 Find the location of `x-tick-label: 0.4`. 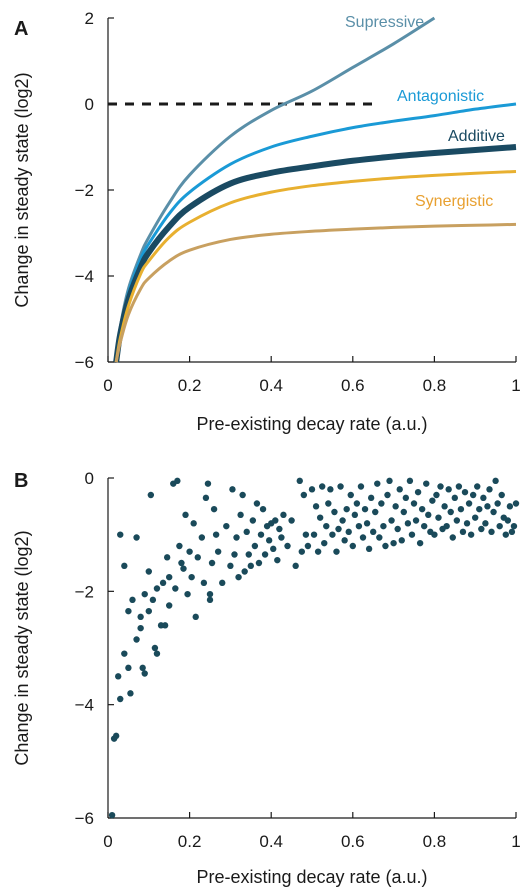

x-tick-label: 0.4 is located at coordinates (271, 841).